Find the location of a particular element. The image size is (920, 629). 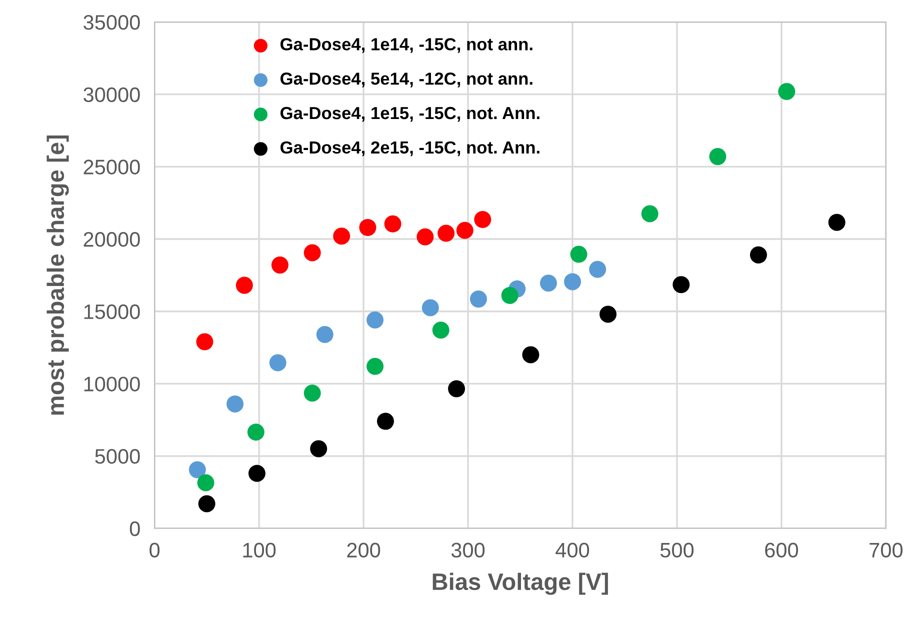

x-tick-label: 400 is located at coordinates (573, 550).